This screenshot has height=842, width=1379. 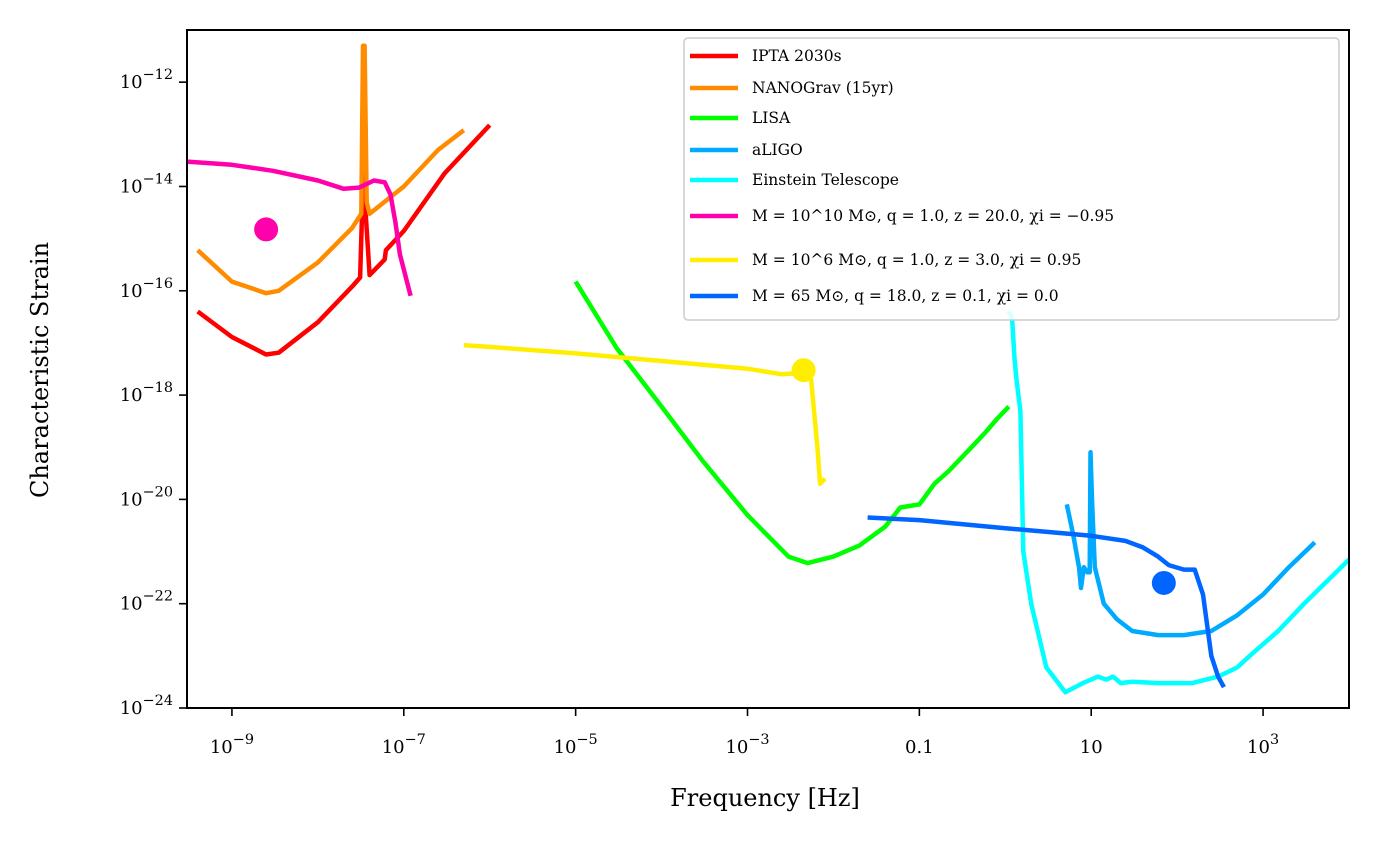 I want to click on x-tick-label-0: 10⁻⁹, so click(x=232, y=745).